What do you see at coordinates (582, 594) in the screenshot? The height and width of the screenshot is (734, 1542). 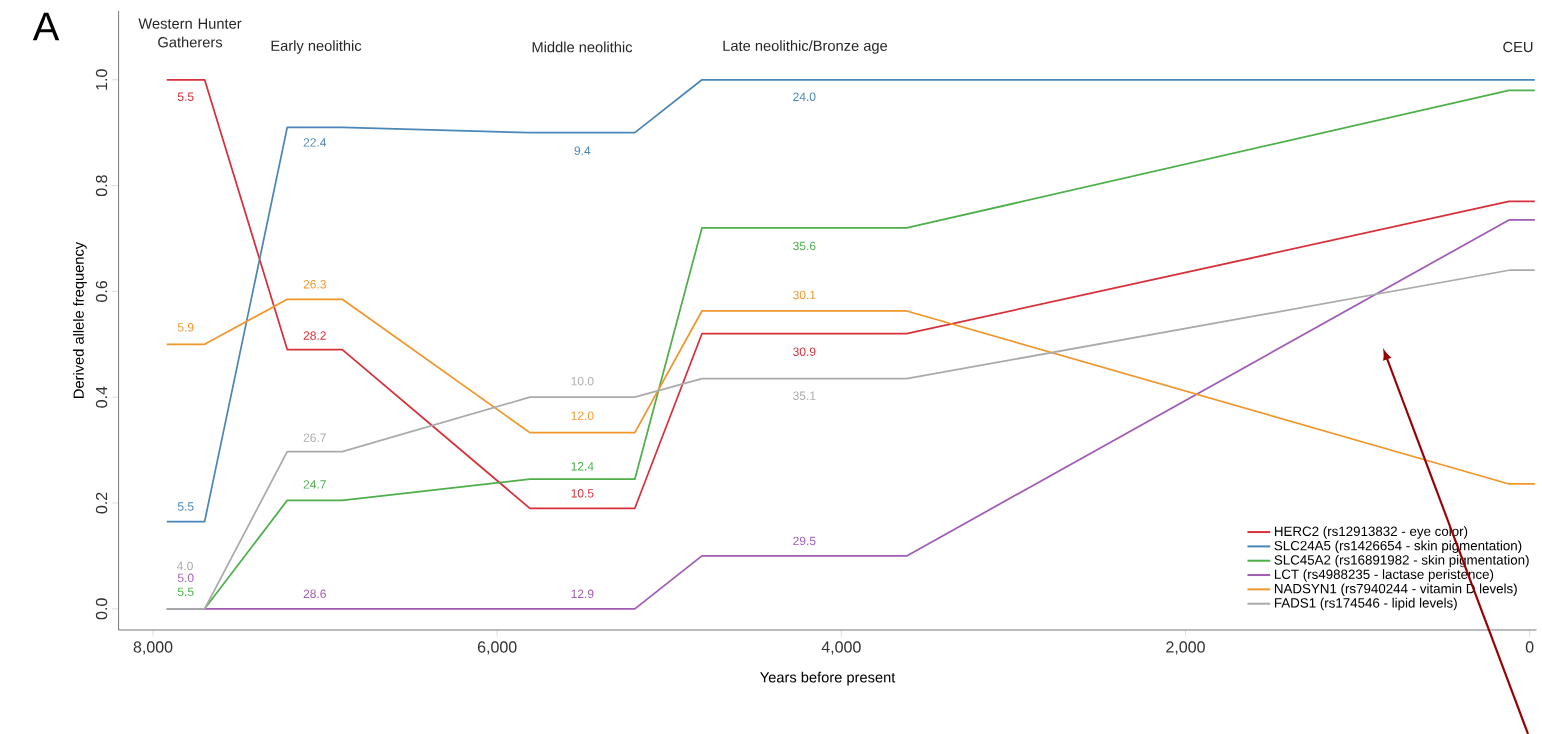 I see `annotation: 12.9` at bounding box center [582, 594].